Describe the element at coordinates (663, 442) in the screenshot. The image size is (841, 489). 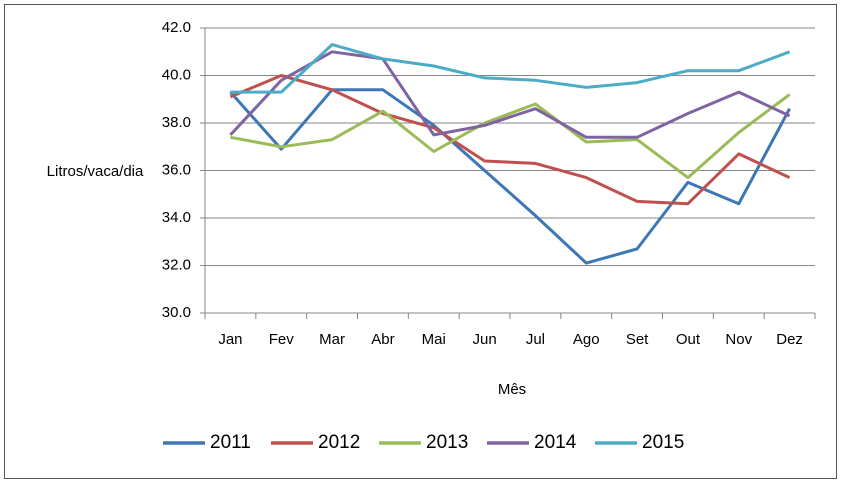
I see `legend-label: 2015` at that location.